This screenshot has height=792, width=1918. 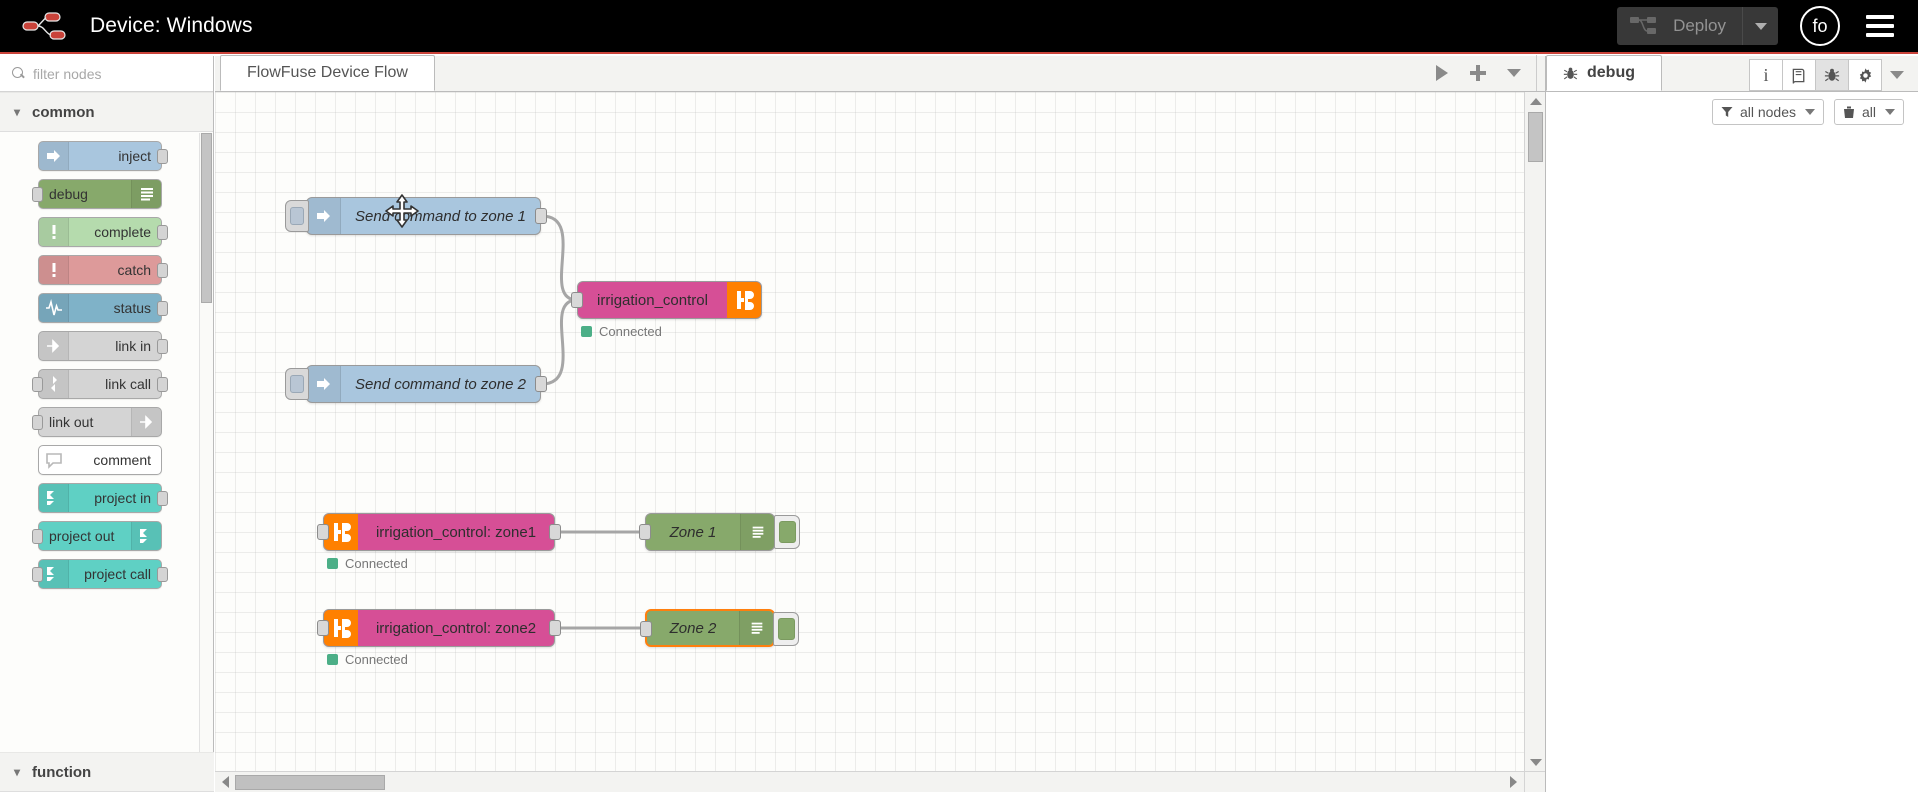 I want to click on flow-node-mqtt-in-zone2: irrigation_control: zone2, so click(x=439, y=628).